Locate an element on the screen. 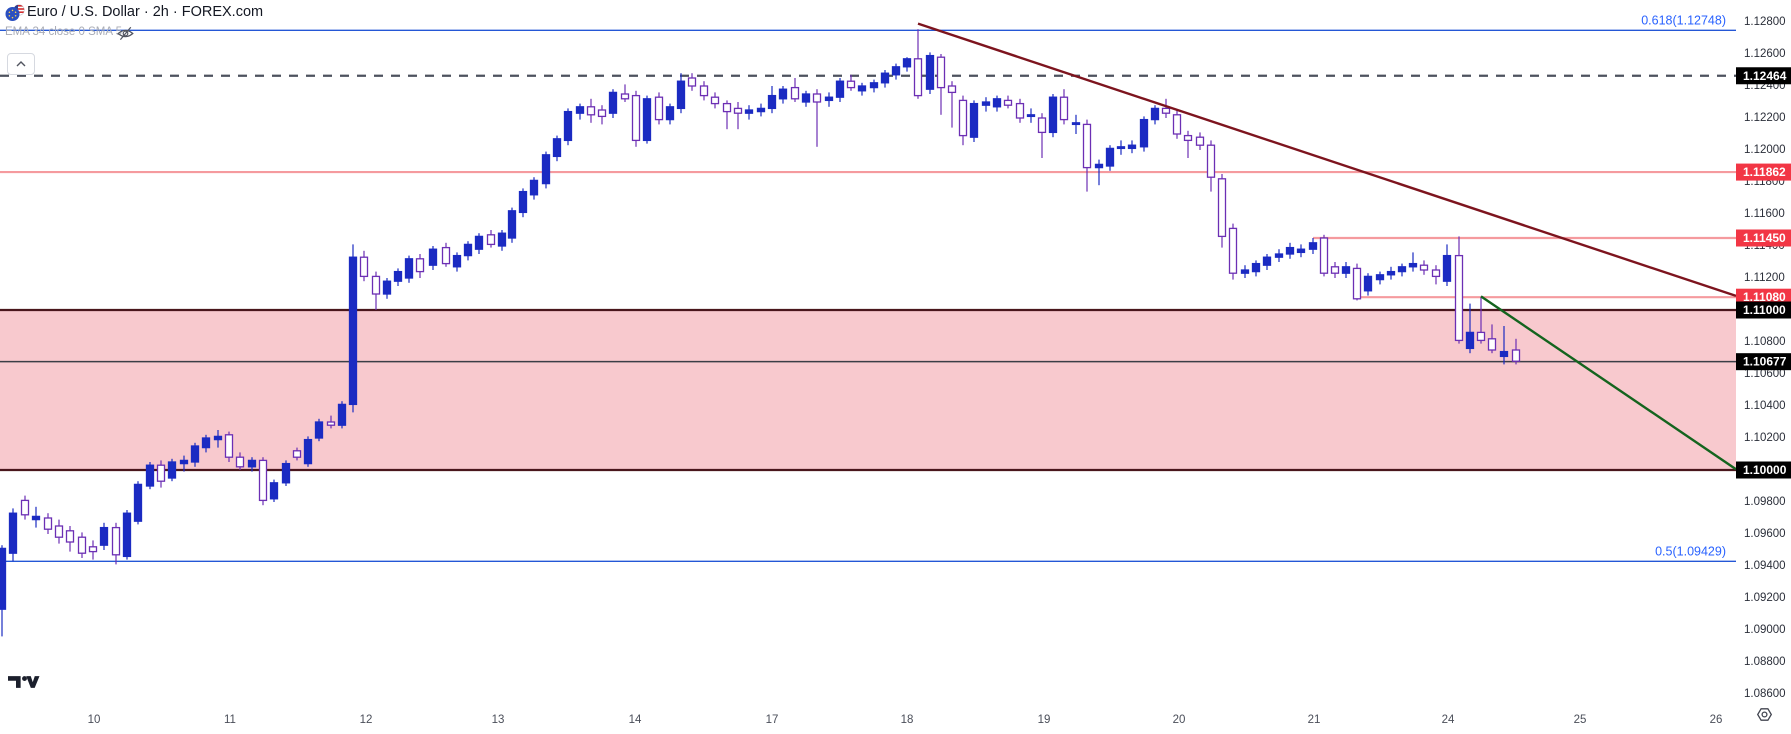 The width and height of the screenshot is (1791, 734). eye-off-icon is located at coordinates (125, 33).